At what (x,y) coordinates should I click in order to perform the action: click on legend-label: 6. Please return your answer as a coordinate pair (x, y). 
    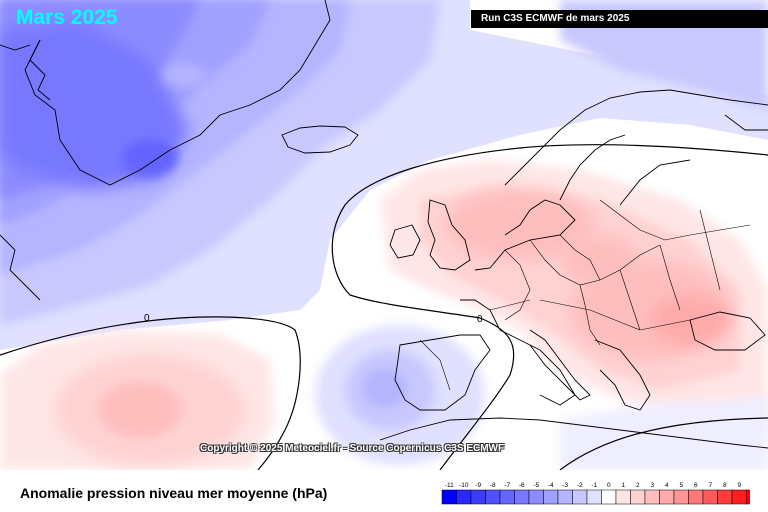
    Looking at the image, I should click on (696, 485).